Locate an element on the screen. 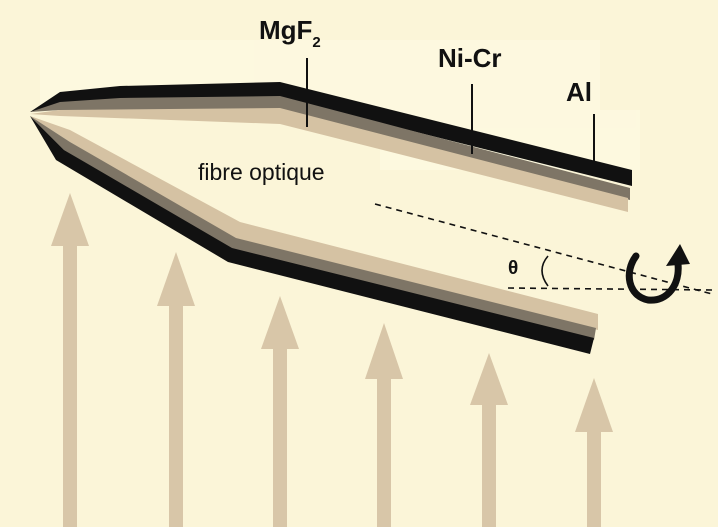 This screenshot has height=527, width=718. mgf2-label: MgF2 is located at coordinates (290, 33).